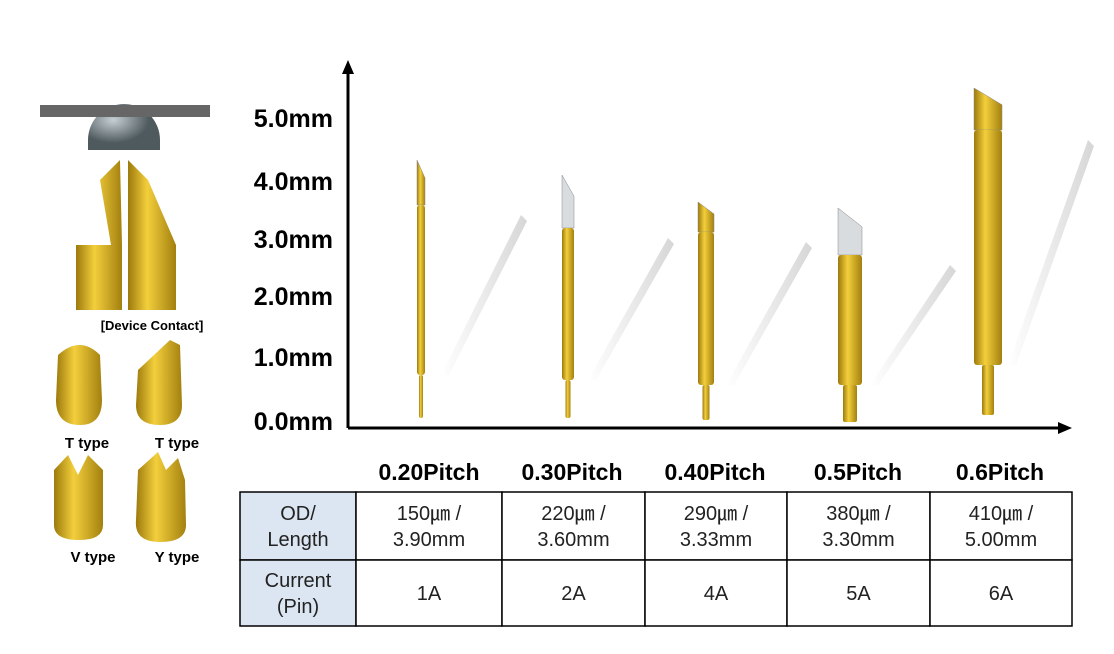 Image resolution: width=1114 pixels, height=654 pixels. What do you see at coordinates (1001, 514) in the screenshot?
I see `cell-text: 410㎛ /` at bounding box center [1001, 514].